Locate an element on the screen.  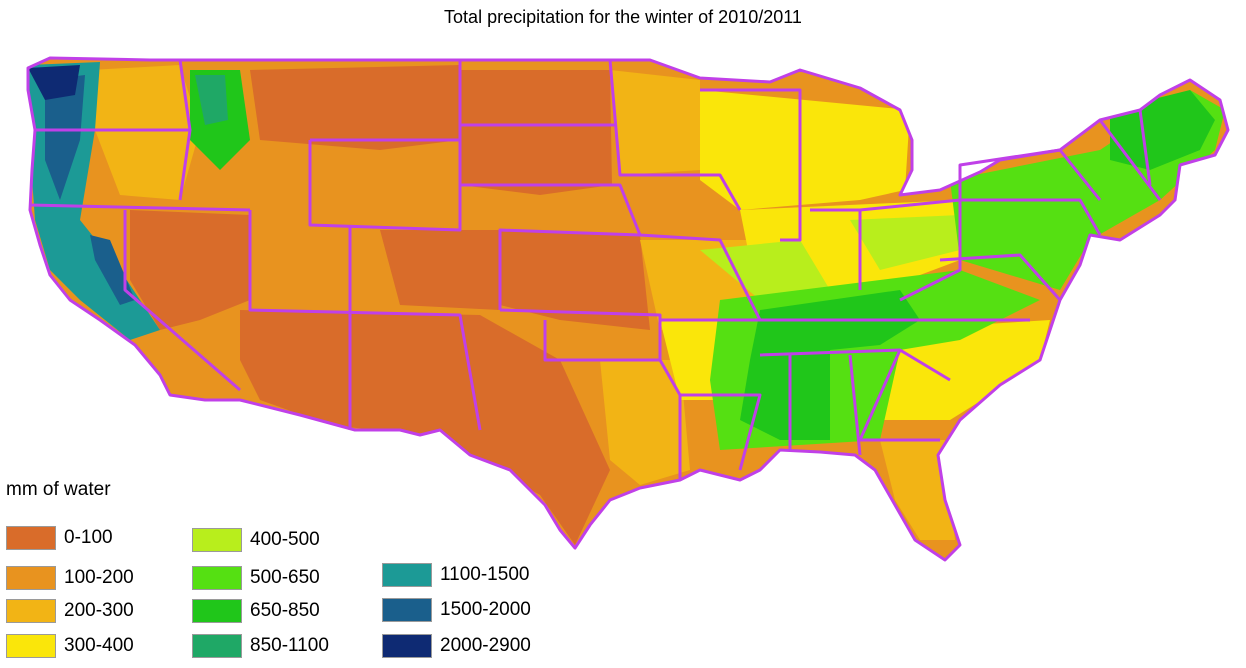
legend-item: 300-400 is located at coordinates (70, 646).